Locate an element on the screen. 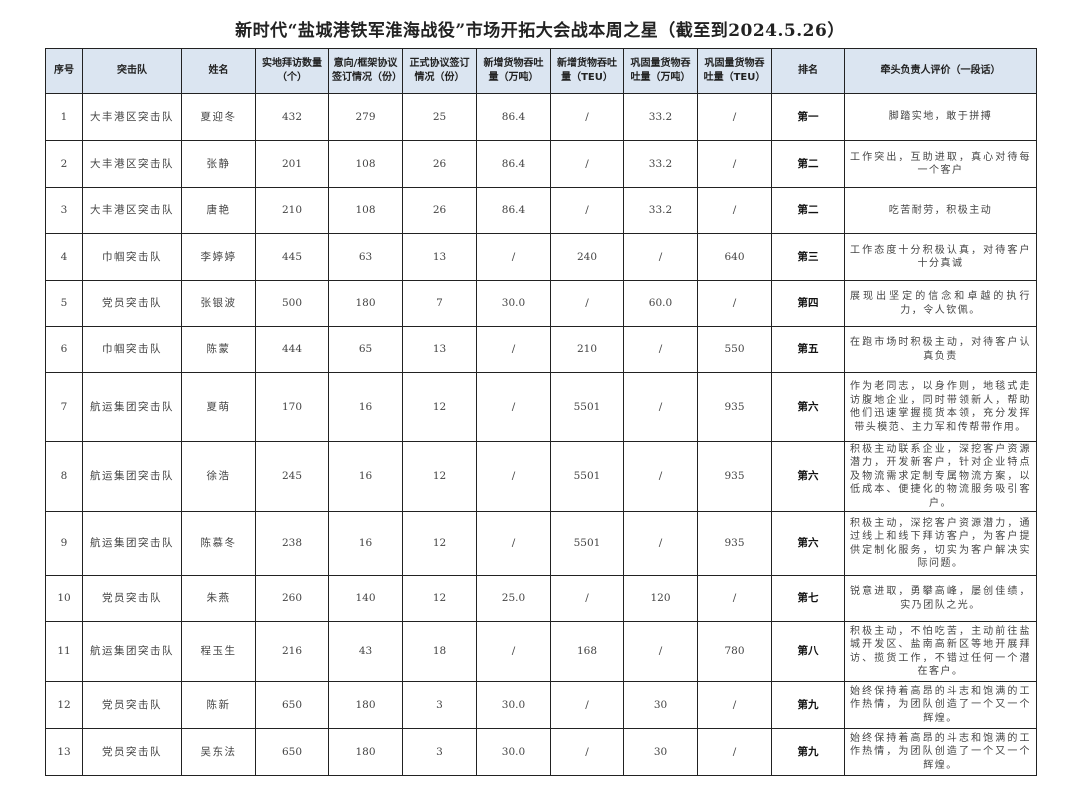 This screenshot has width=1080, height=792. formal-cell: 3 is located at coordinates (439, 705).